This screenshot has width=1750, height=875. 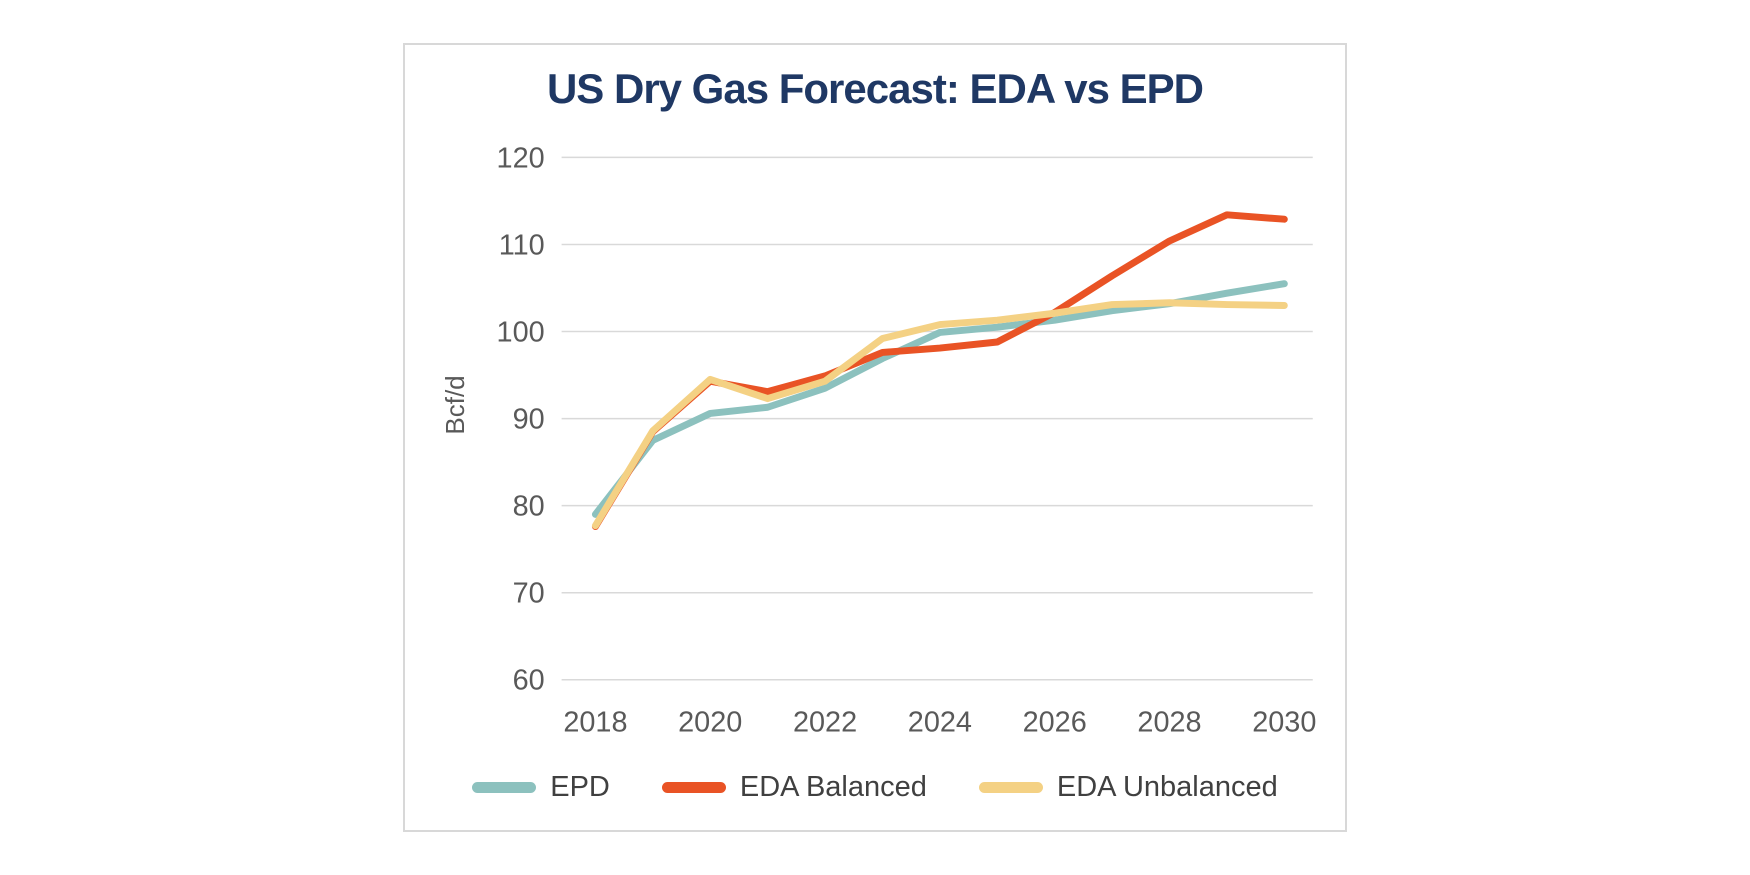 I want to click on legend-swatch-epd, so click(x=504, y=787).